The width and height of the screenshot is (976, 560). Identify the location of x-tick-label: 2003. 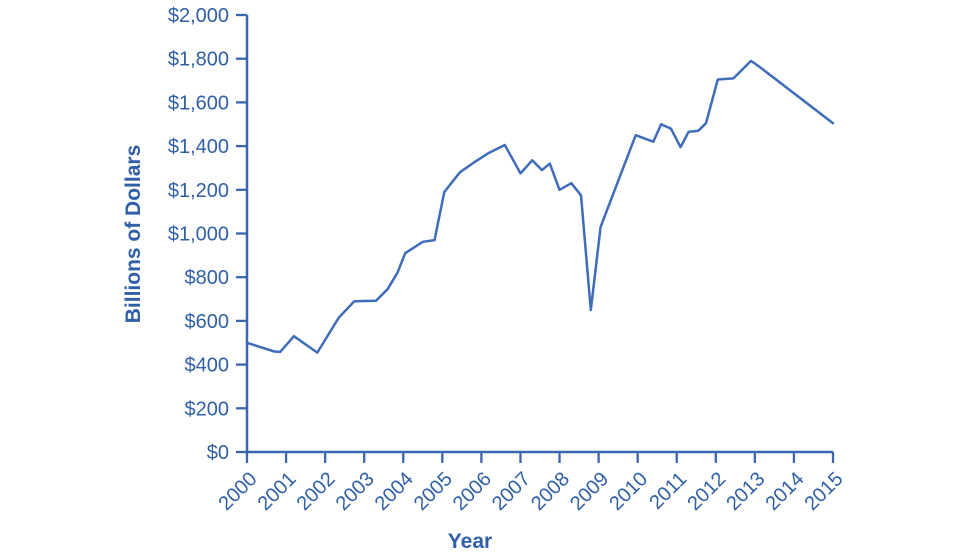
(355, 491).